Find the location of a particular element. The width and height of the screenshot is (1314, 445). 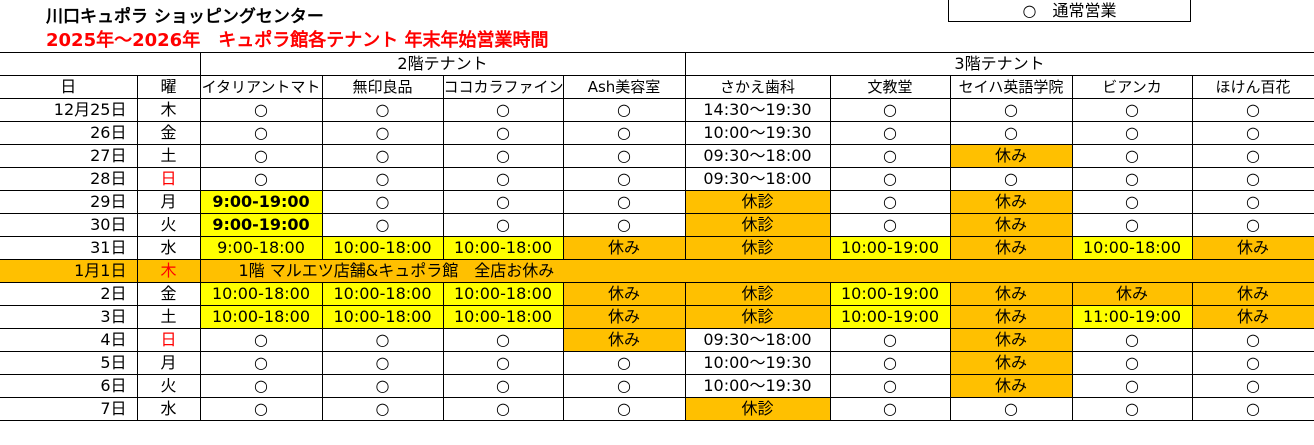

hours-cell: 14:30～19:30 is located at coordinates (757, 110).